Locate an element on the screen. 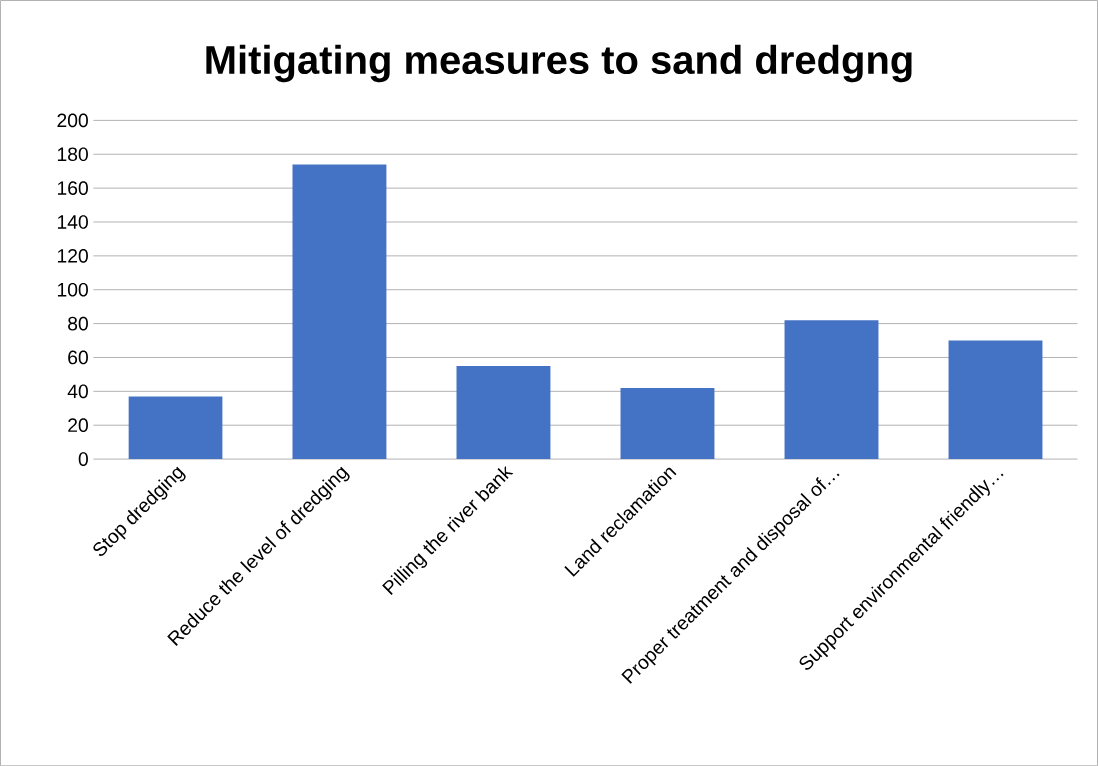  y-tick-label: 0 is located at coordinates (83, 459).